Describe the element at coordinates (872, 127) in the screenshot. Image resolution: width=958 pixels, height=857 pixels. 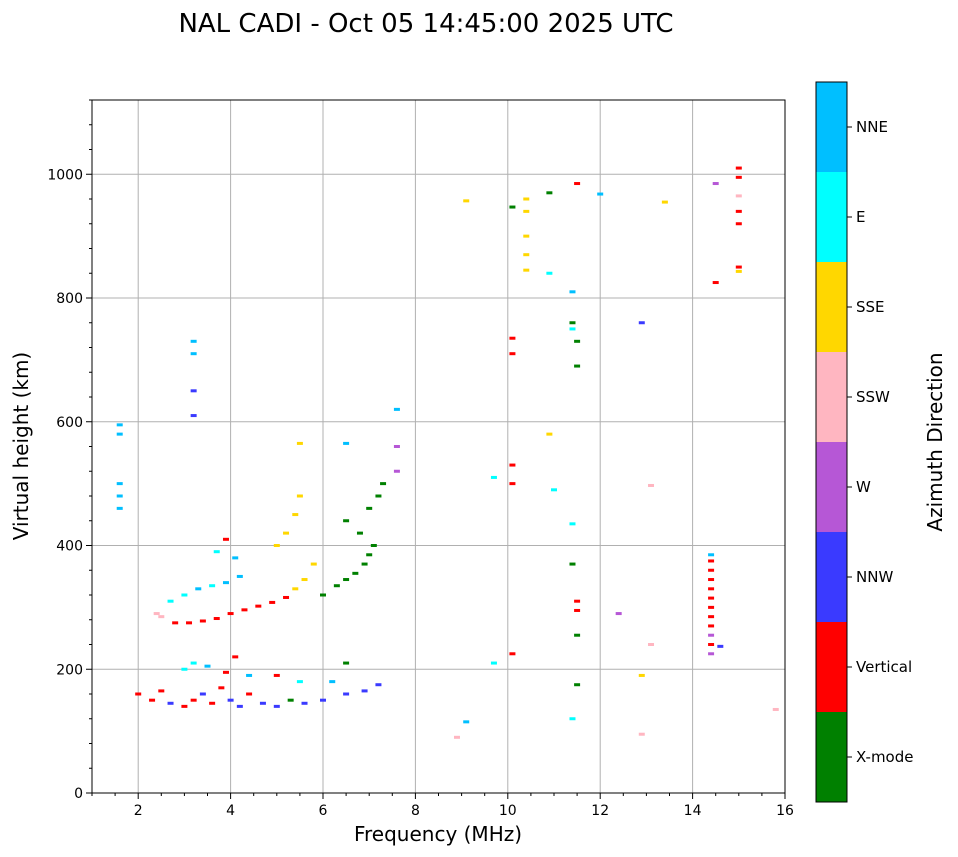
I see `colorbar-label-item: NNE` at that location.